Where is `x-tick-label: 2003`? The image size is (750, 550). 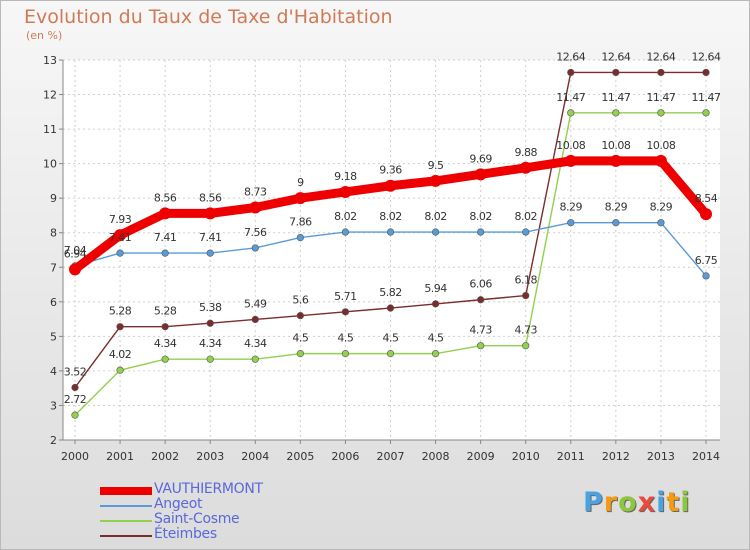 x-tick-label: 2003 is located at coordinates (210, 456).